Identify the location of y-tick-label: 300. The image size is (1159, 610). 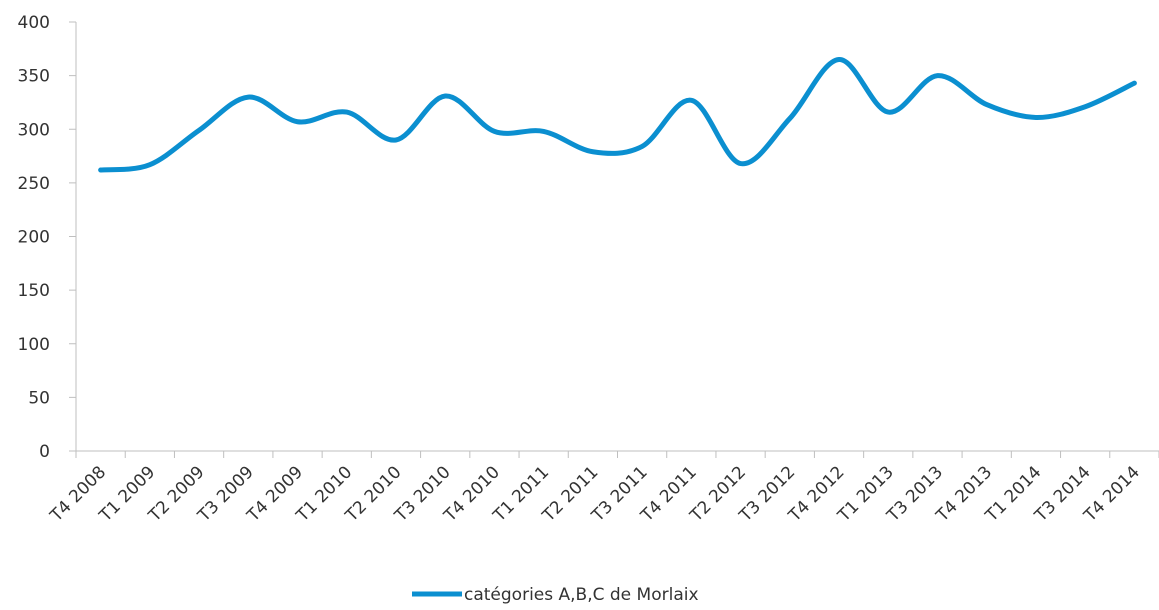
(34, 130).